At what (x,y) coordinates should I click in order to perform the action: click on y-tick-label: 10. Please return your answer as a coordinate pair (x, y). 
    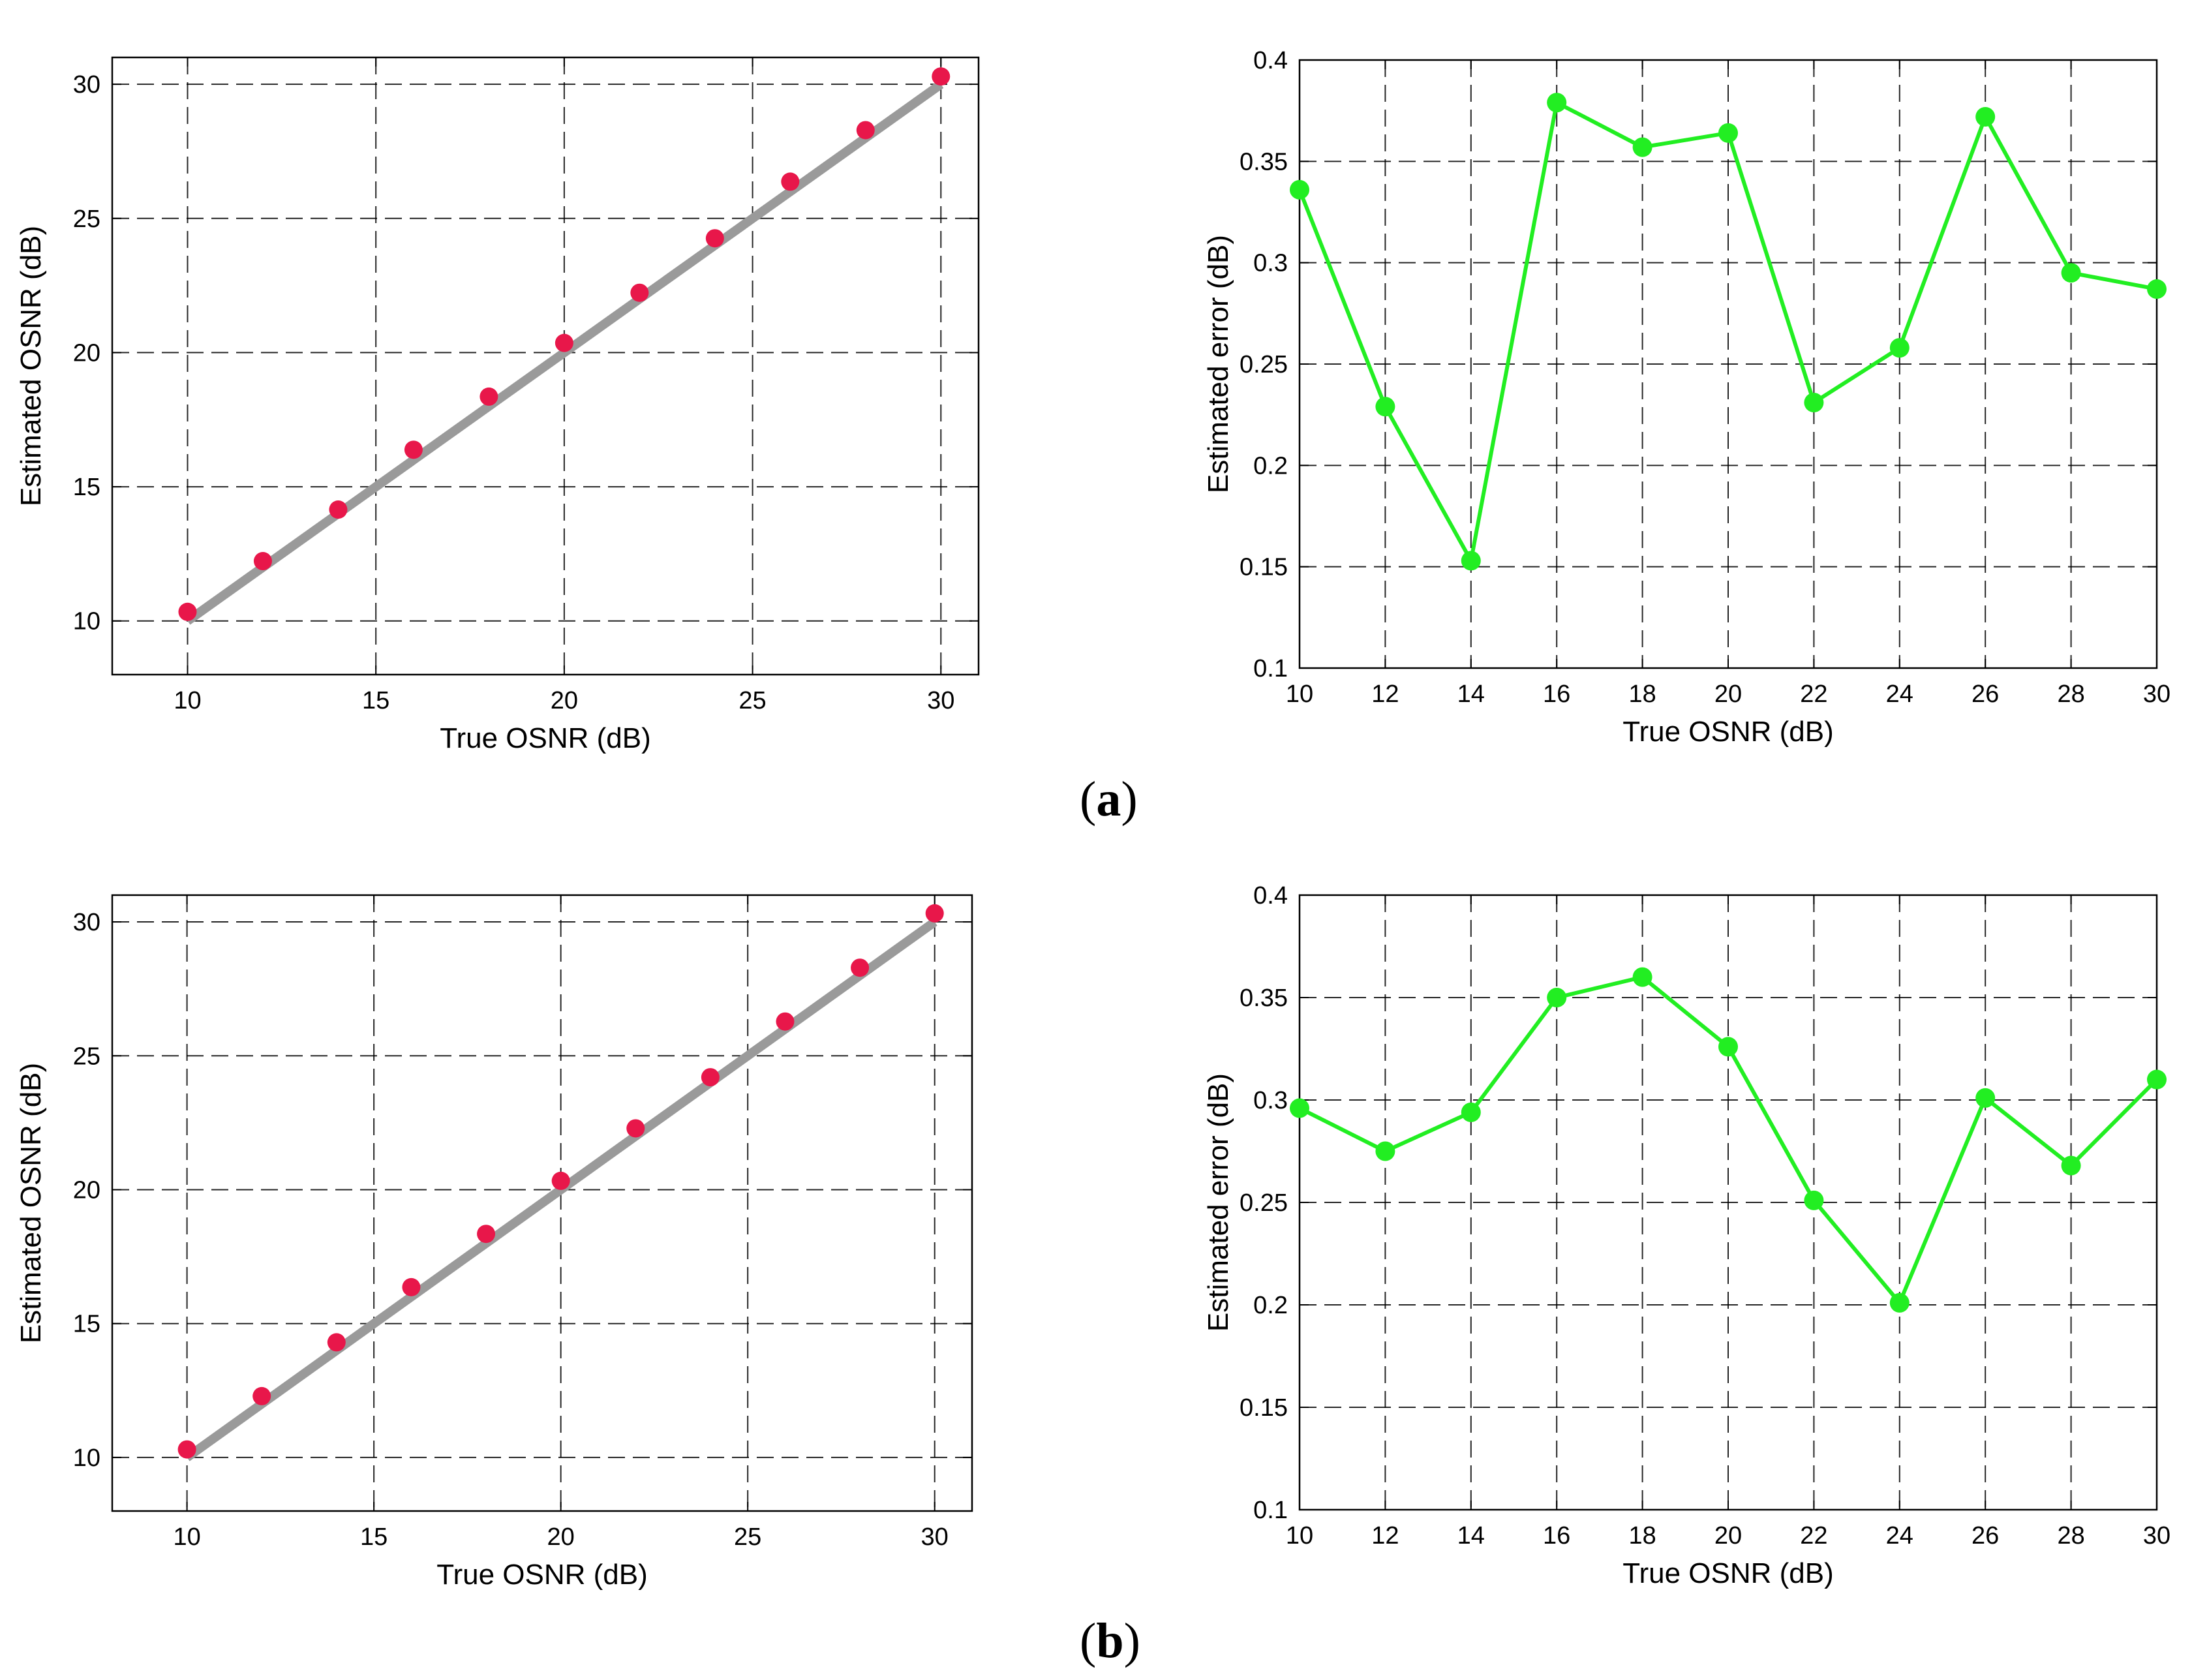
    Looking at the image, I should click on (86, 622).